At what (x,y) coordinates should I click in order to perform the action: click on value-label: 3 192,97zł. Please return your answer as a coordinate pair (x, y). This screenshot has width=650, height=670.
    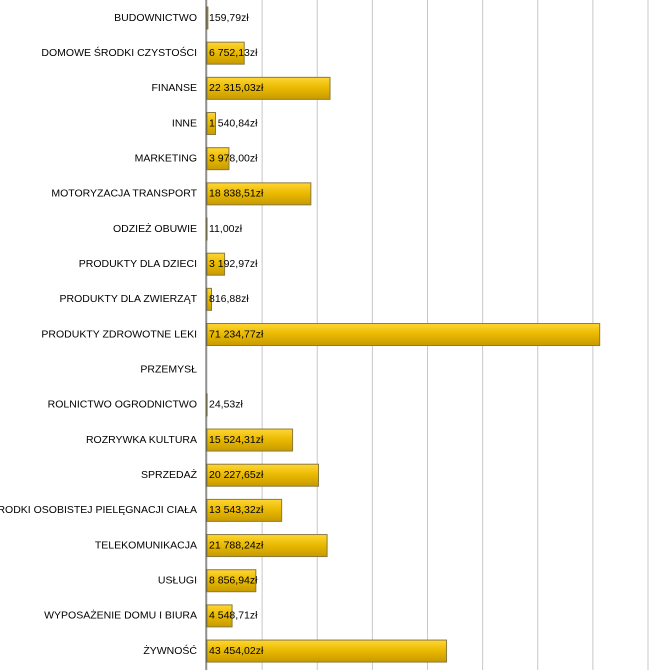
    Looking at the image, I should click on (233, 264).